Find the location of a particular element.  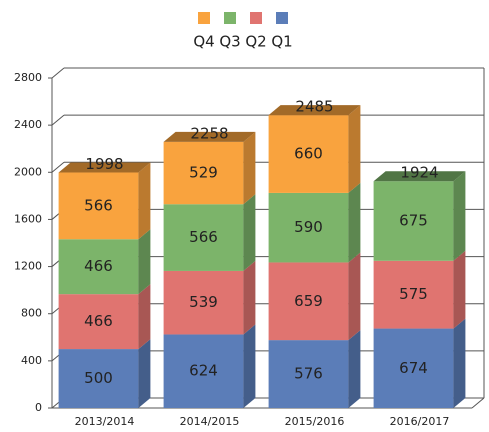

value-label: 575 is located at coordinates (413, 294).